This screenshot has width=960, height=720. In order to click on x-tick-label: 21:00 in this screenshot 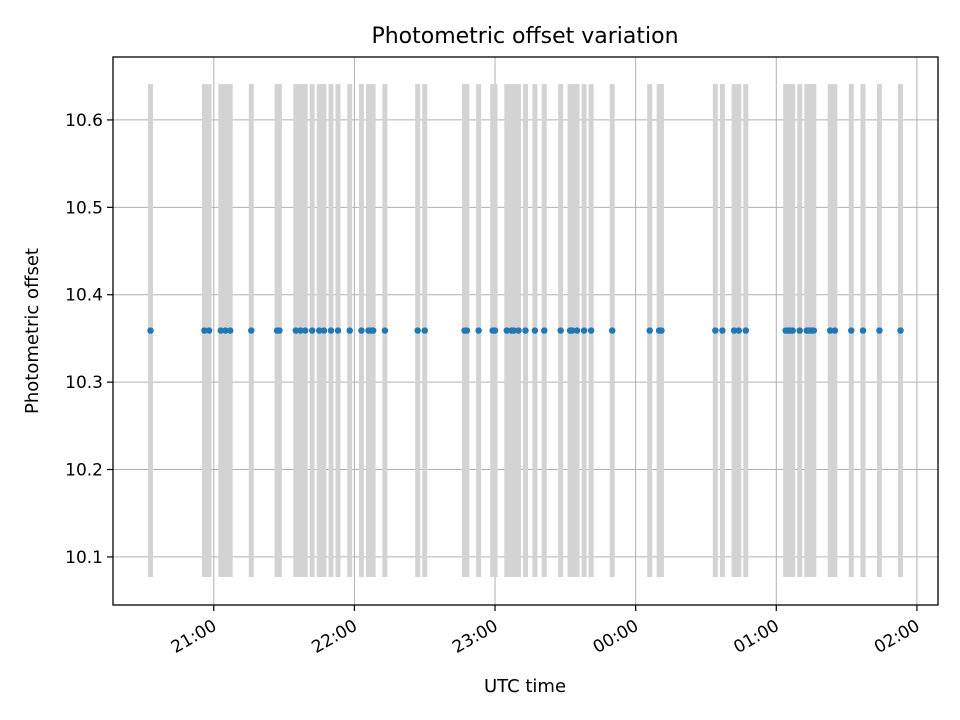, I will do `click(194, 637)`.